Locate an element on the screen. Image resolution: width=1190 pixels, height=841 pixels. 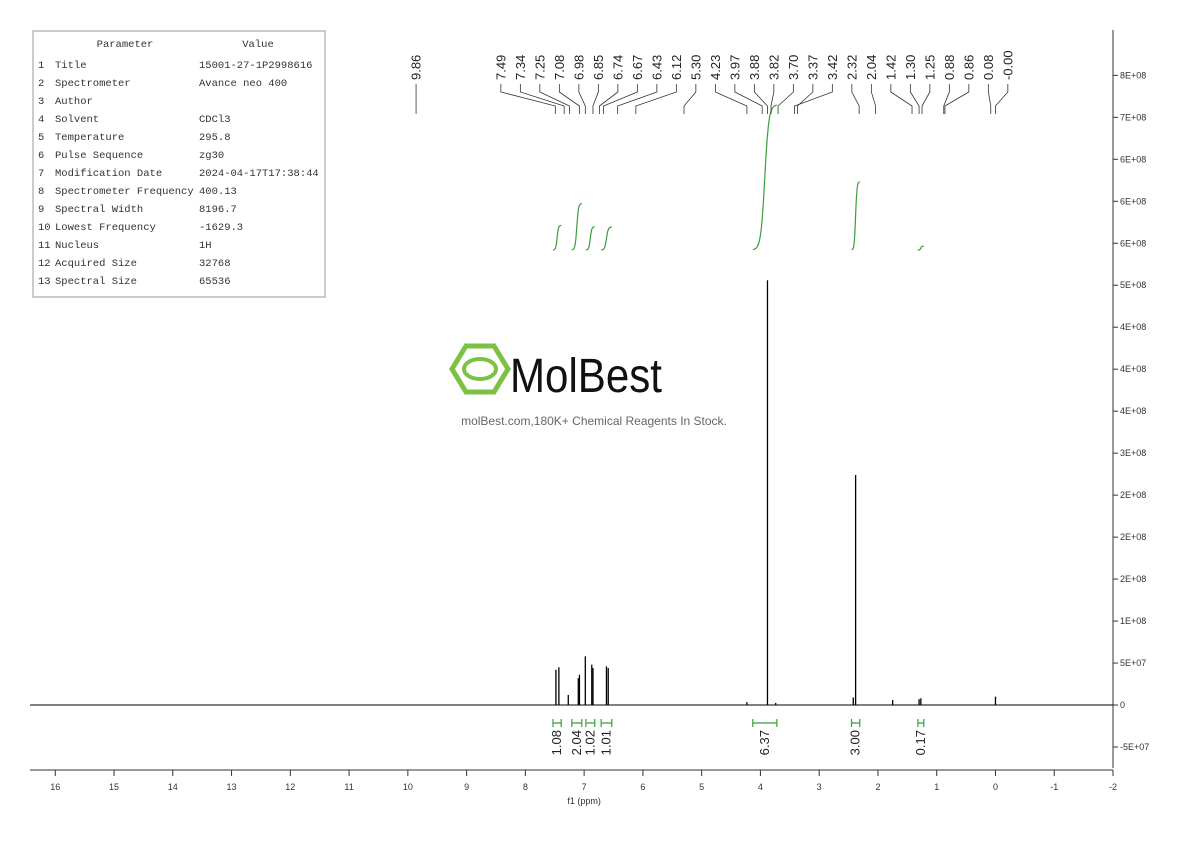
peak-label: 9.86 is located at coordinates (416, 67).